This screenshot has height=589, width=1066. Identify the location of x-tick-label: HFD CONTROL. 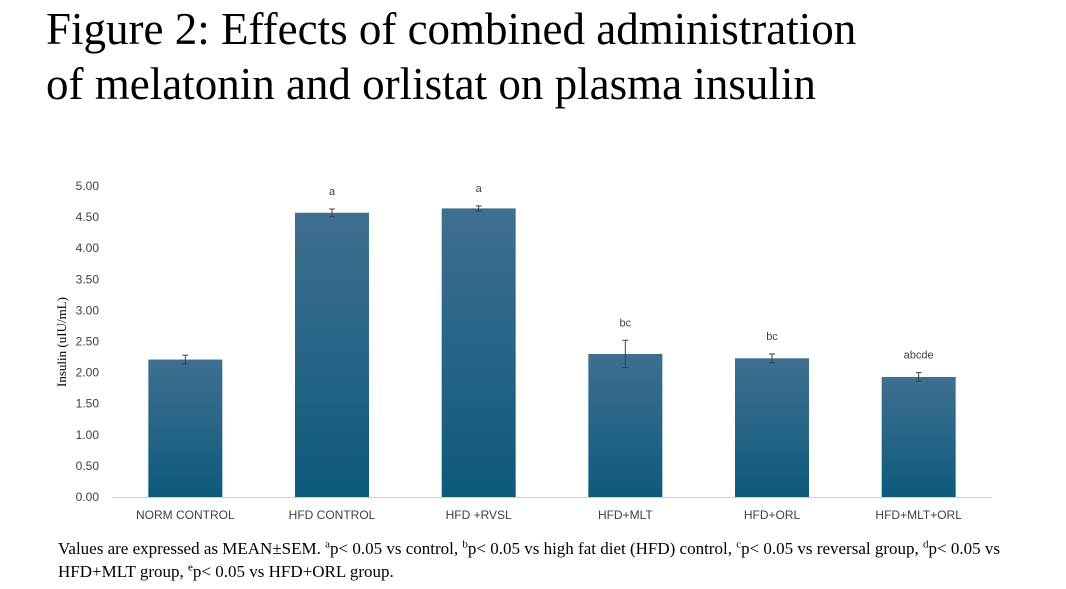
(332, 515).